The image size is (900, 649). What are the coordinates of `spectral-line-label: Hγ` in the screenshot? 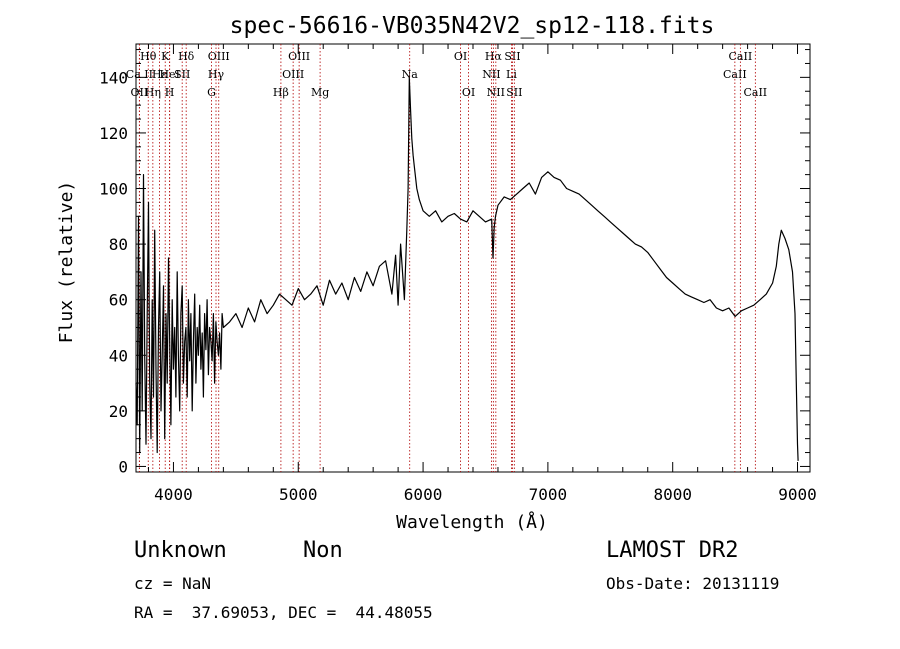 It's located at (216, 74).